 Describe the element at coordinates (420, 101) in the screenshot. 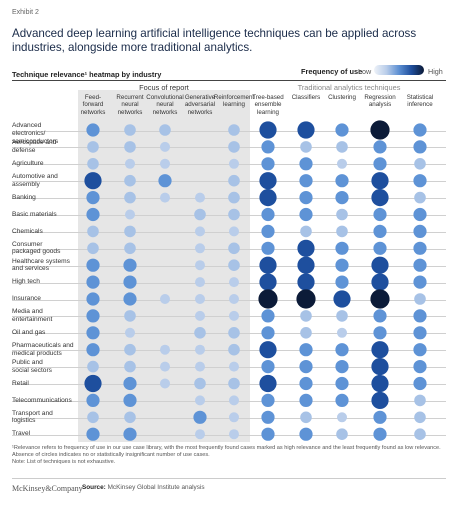

I see `column-header: Statistical inference` at that location.